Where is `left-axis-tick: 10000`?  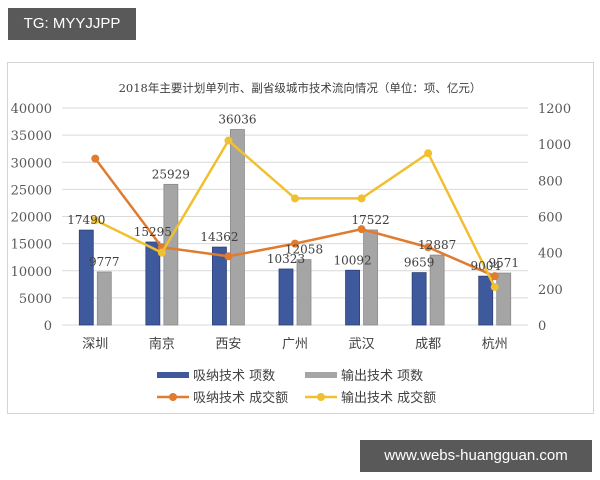 left-axis-tick: 10000 is located at coordinates (31, 272).